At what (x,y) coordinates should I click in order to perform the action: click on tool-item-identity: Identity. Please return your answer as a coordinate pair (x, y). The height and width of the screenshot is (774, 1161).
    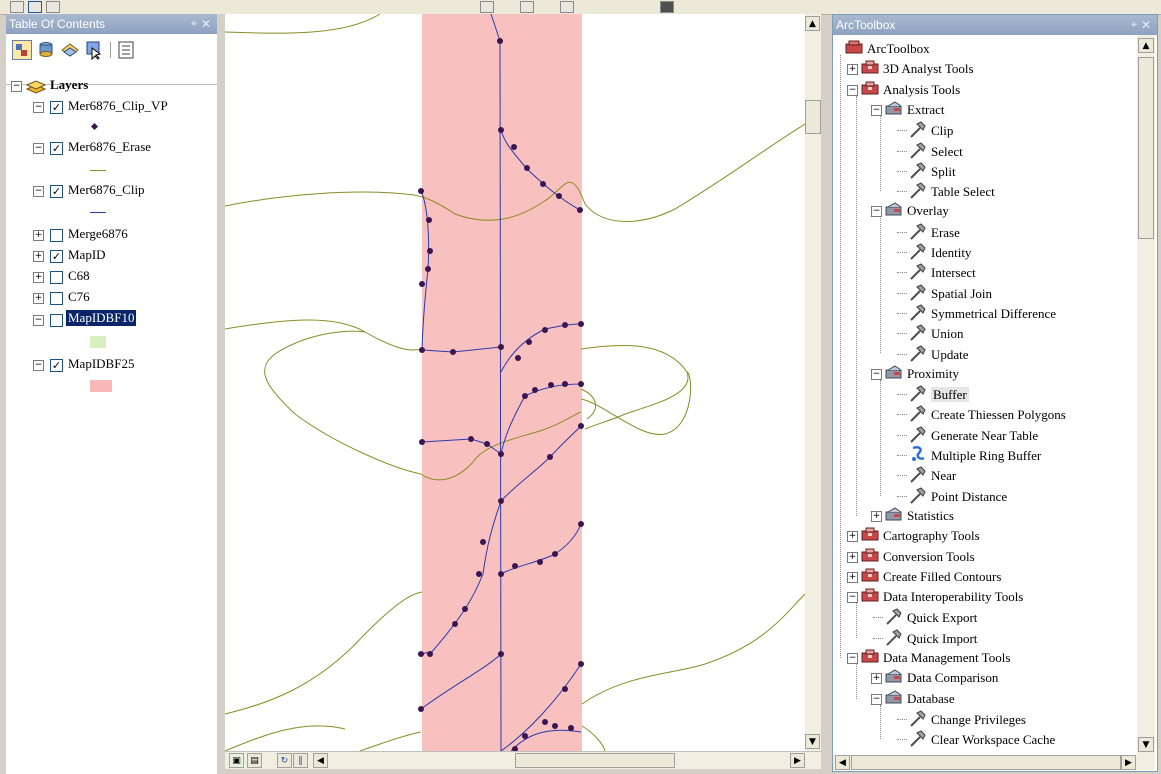
    Looking at the image, I should click on (940, 252).